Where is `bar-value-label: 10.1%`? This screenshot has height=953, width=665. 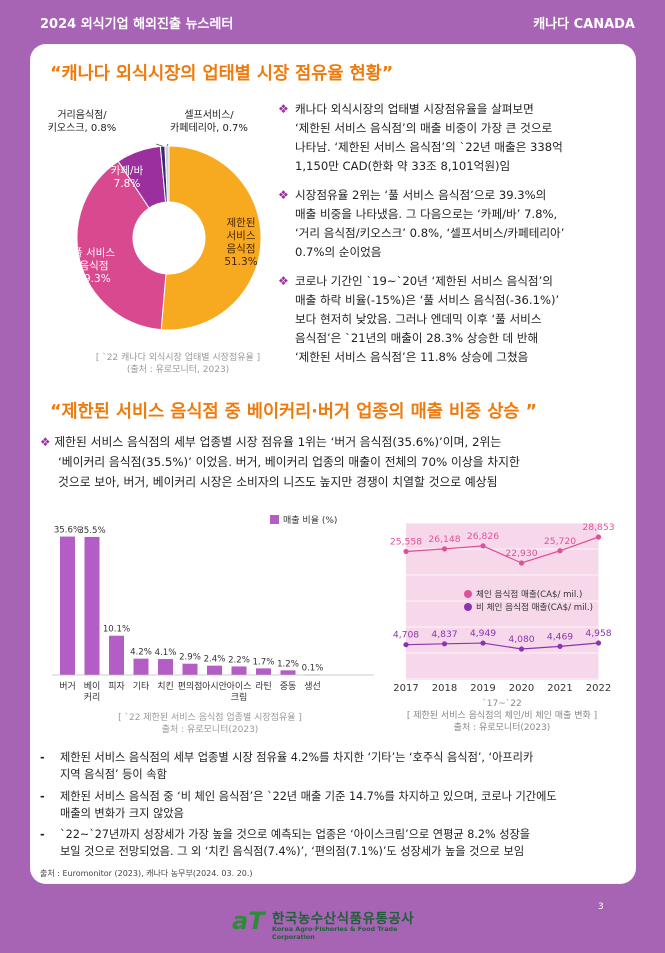
bar-value-label: 10.1% is located at coordinates (116, 630).